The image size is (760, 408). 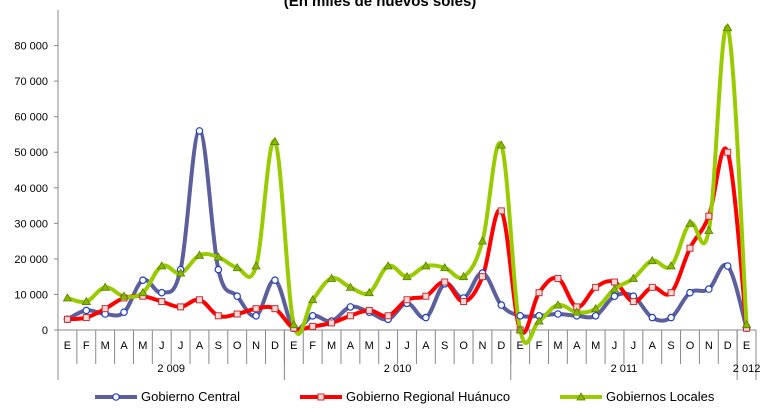 What do you see at coordinates (660, 396) in the screenshot?
I see `legend-label: Gobiernos Locales` at bounding box center [660, 396].